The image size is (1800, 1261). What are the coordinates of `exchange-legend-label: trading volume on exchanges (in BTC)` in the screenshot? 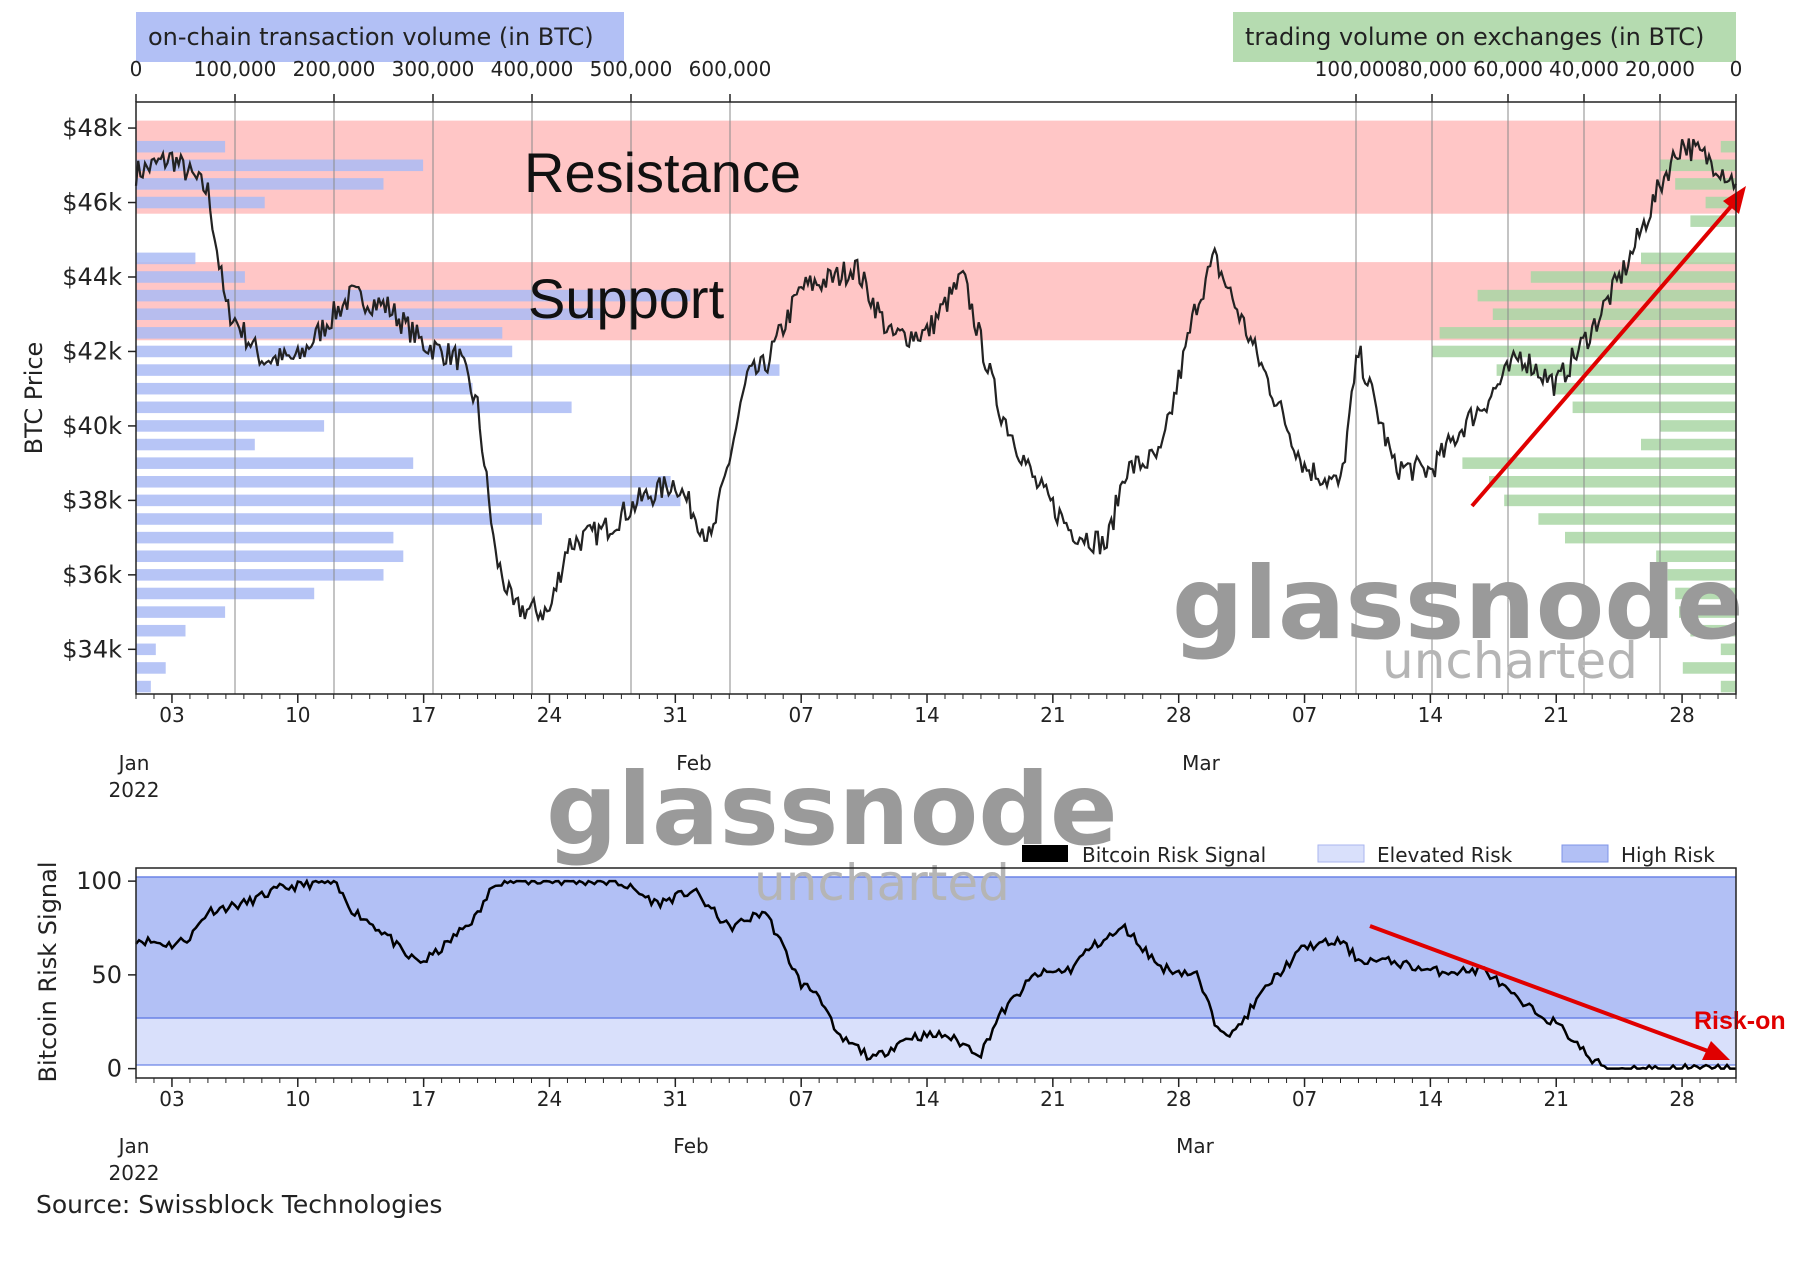 It's located at (1474, 37).